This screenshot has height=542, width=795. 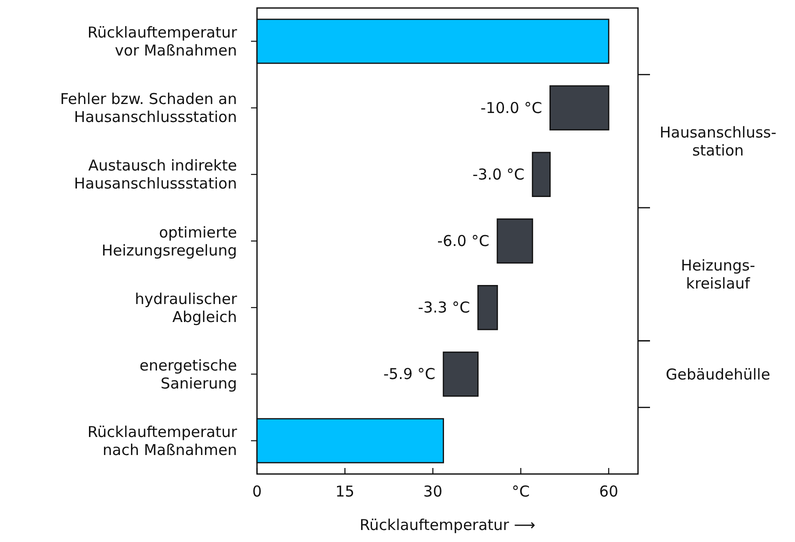 What do you see at coordinates (608, 491) in the screenshot?
I see `x-tick-label: 60` at bounding box center [608, 491].